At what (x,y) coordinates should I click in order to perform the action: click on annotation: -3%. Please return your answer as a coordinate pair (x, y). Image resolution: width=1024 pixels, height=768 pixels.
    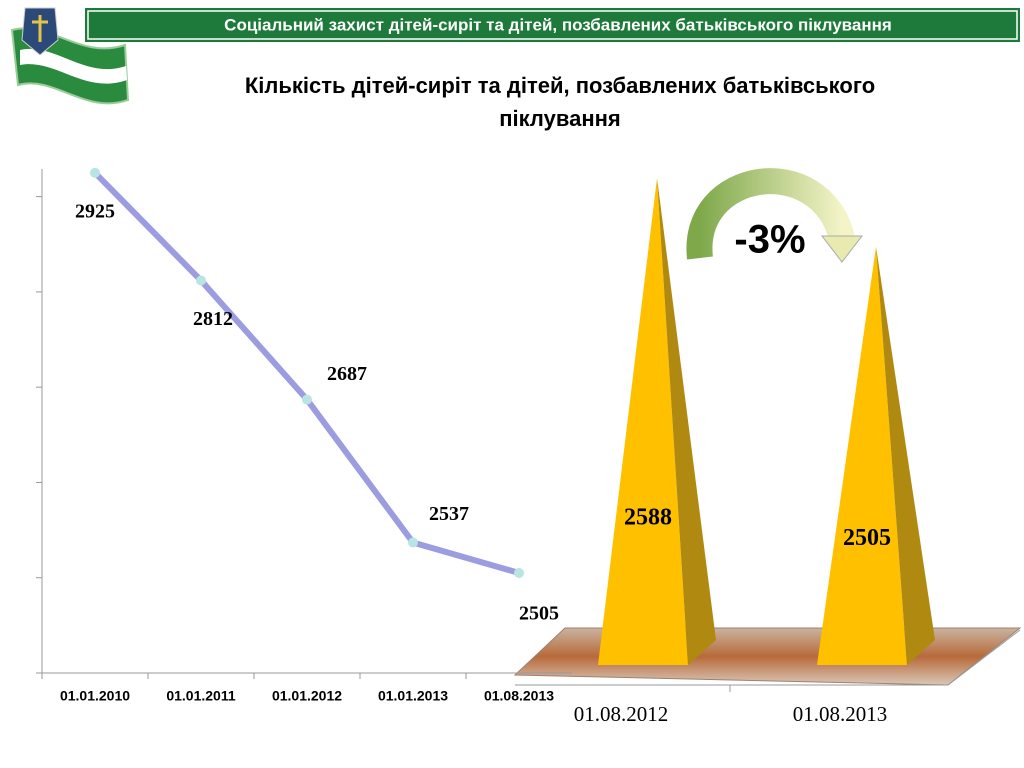
    Looking at the image, I should click on (769, 240).